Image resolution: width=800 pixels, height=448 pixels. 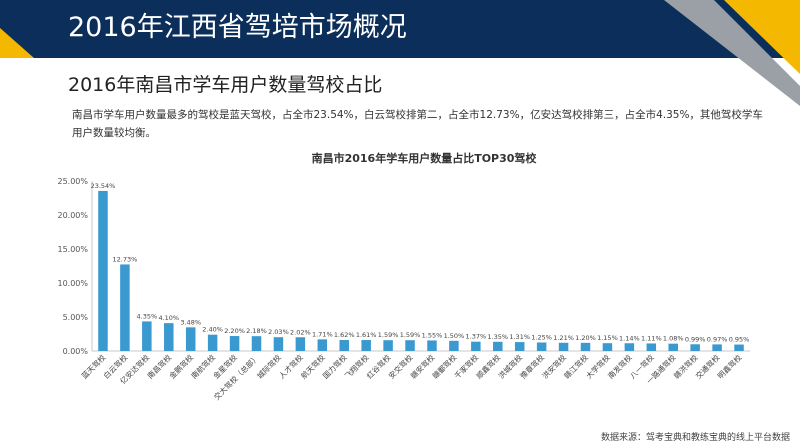 What do you see at coordinates (278, 332) in the screenshot?
I see `data-label: 2.03%` at bounding box center [278, 332].